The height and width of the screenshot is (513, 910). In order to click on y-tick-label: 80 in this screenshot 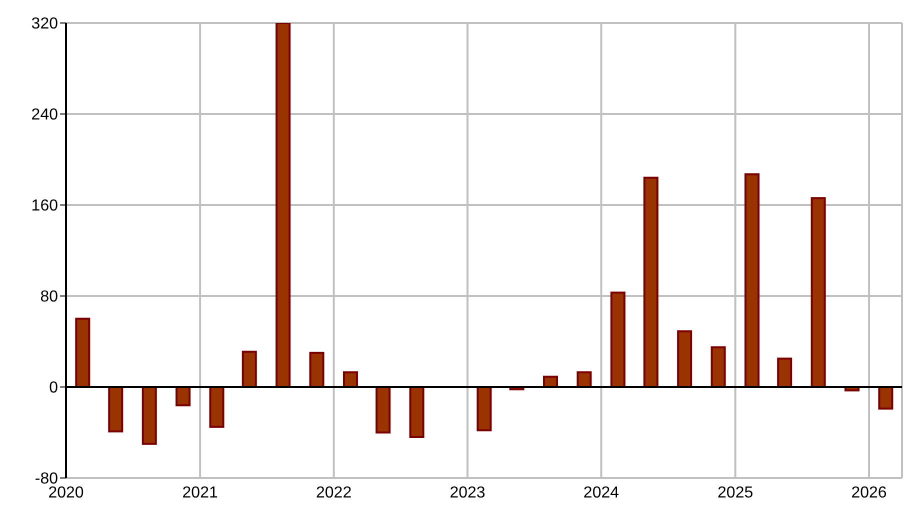, I will do `click(49, 297)`.